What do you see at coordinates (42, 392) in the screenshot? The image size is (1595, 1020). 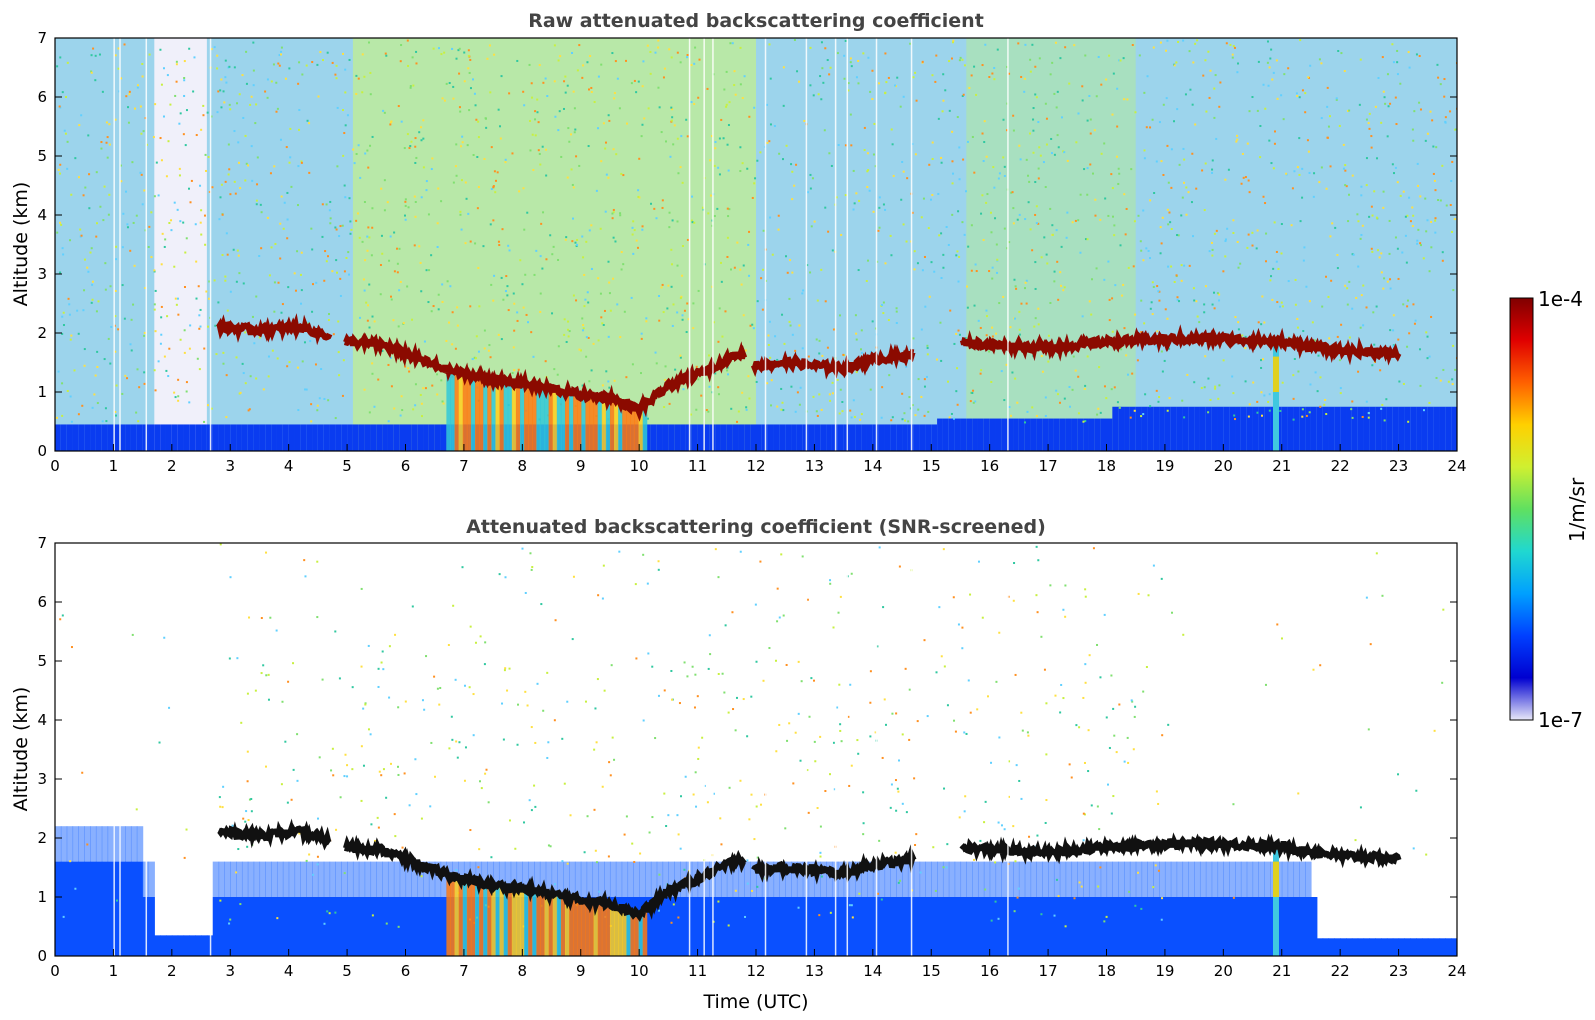 I see `y-tick-label: 1` at bounding box center [42, 392].